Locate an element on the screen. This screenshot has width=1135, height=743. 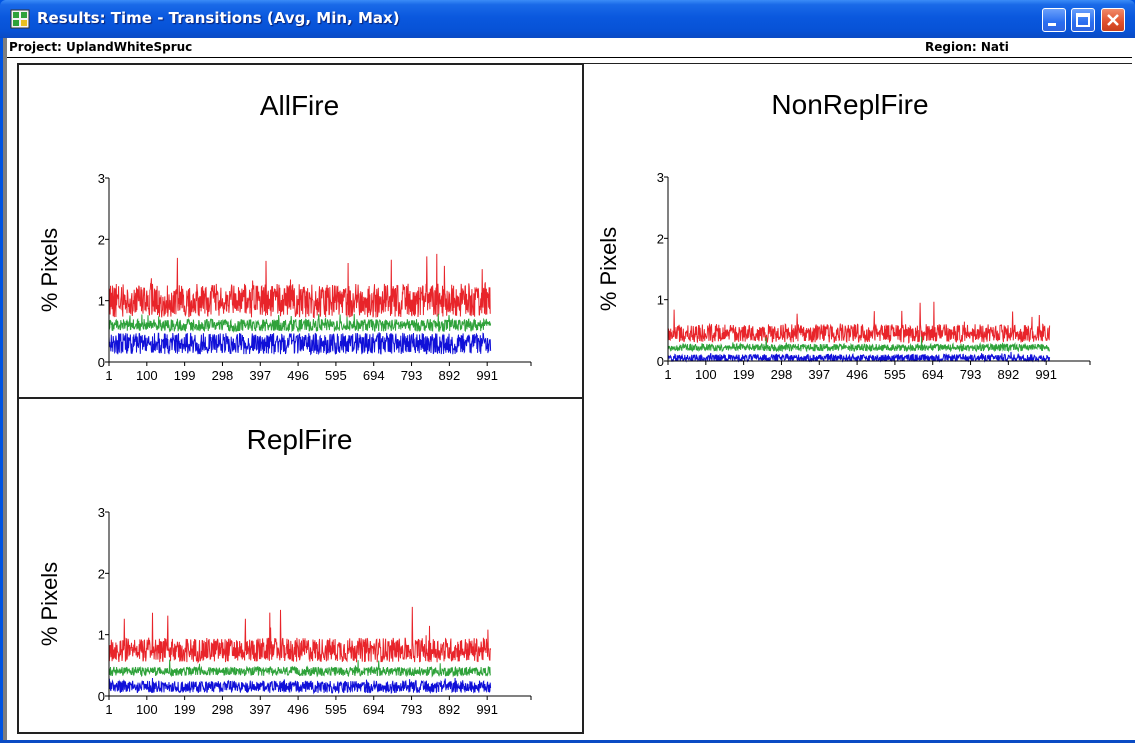
grid-chart-icon is located at coordinates (20, 19).